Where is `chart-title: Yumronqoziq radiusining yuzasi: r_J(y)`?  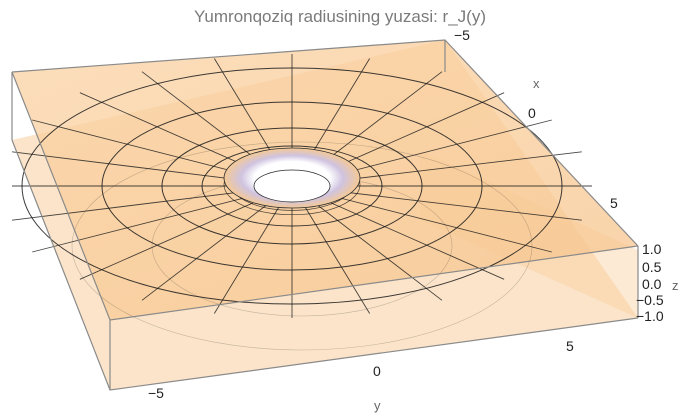
chart-title: Yumronqoziq radiusining yuzasi: r_J(y) is located at coordinates (340, 16).